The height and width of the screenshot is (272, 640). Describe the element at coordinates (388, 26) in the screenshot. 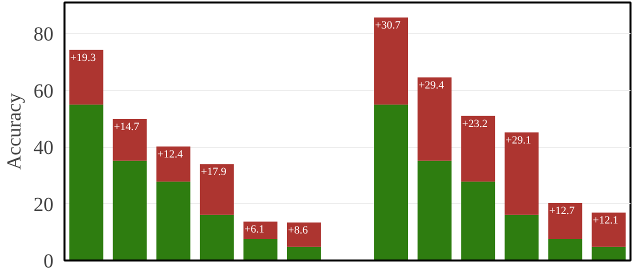

I see `data-label: +30.7` at that location.